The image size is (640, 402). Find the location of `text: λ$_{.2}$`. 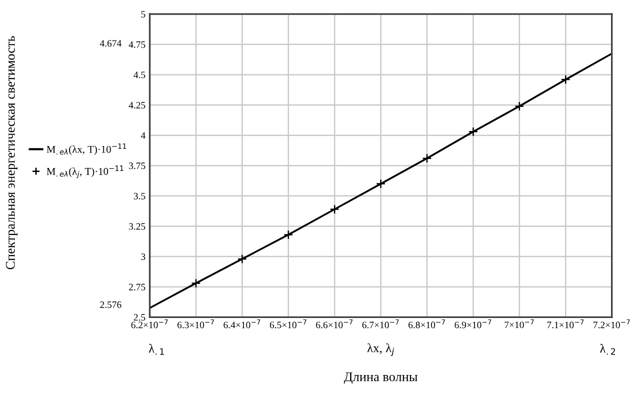

text: λ$_{.2}$ is located at coordinates (608, 349).